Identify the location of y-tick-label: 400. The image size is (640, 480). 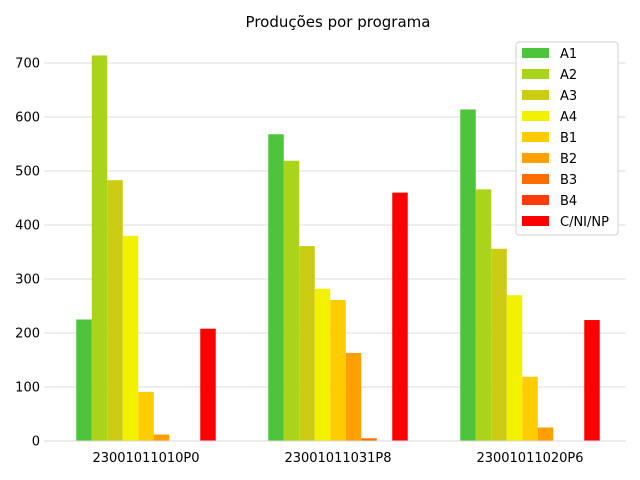
(27, 226).